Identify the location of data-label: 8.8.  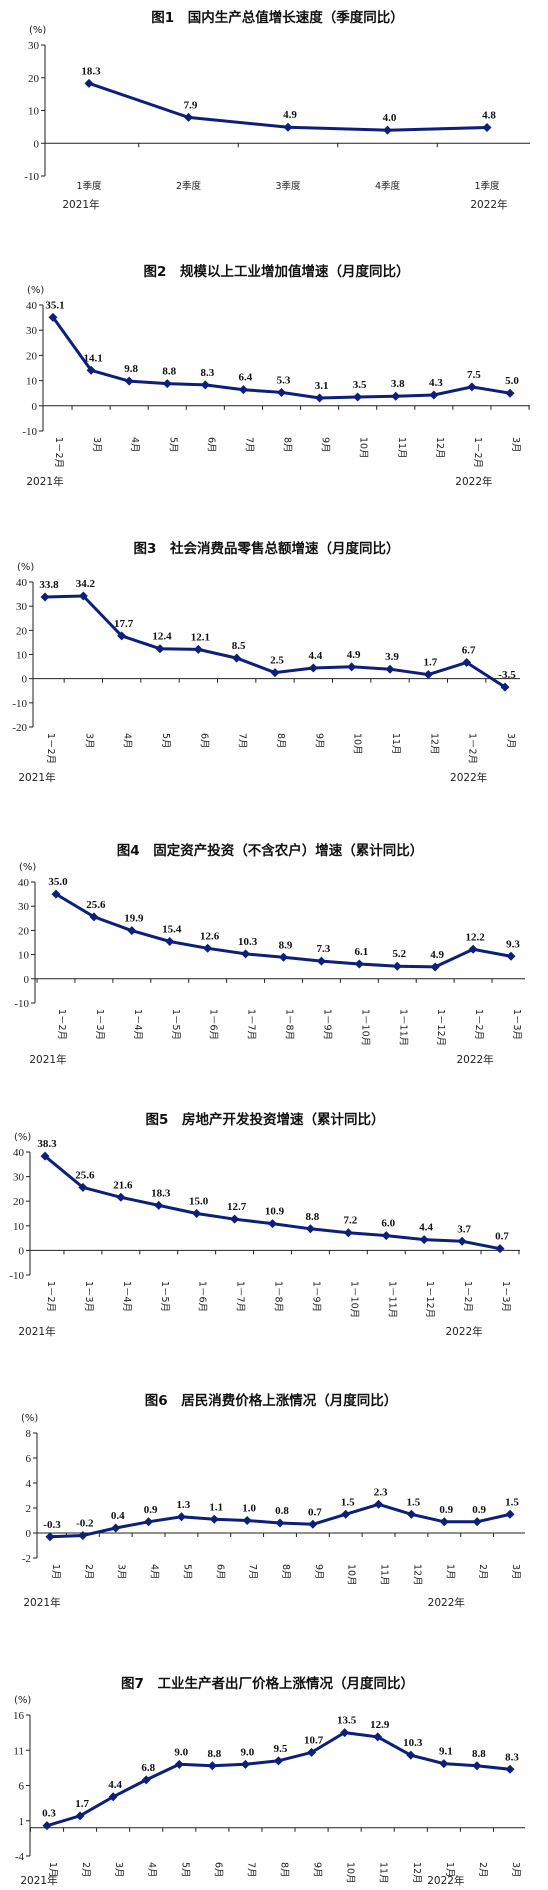
(313, 1217).